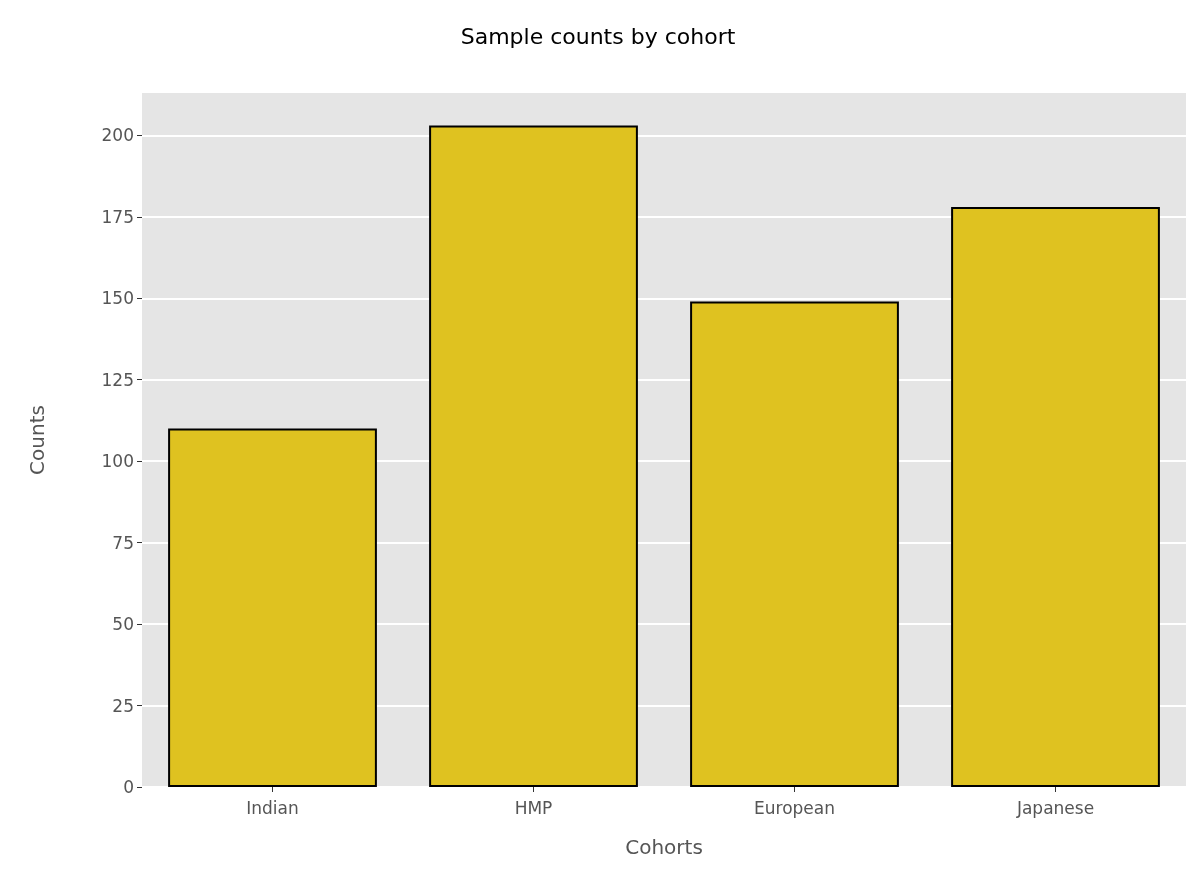 This screenshot has height=896, width=1198. I want to click on y-tick-label: 200, so click(117, 135).